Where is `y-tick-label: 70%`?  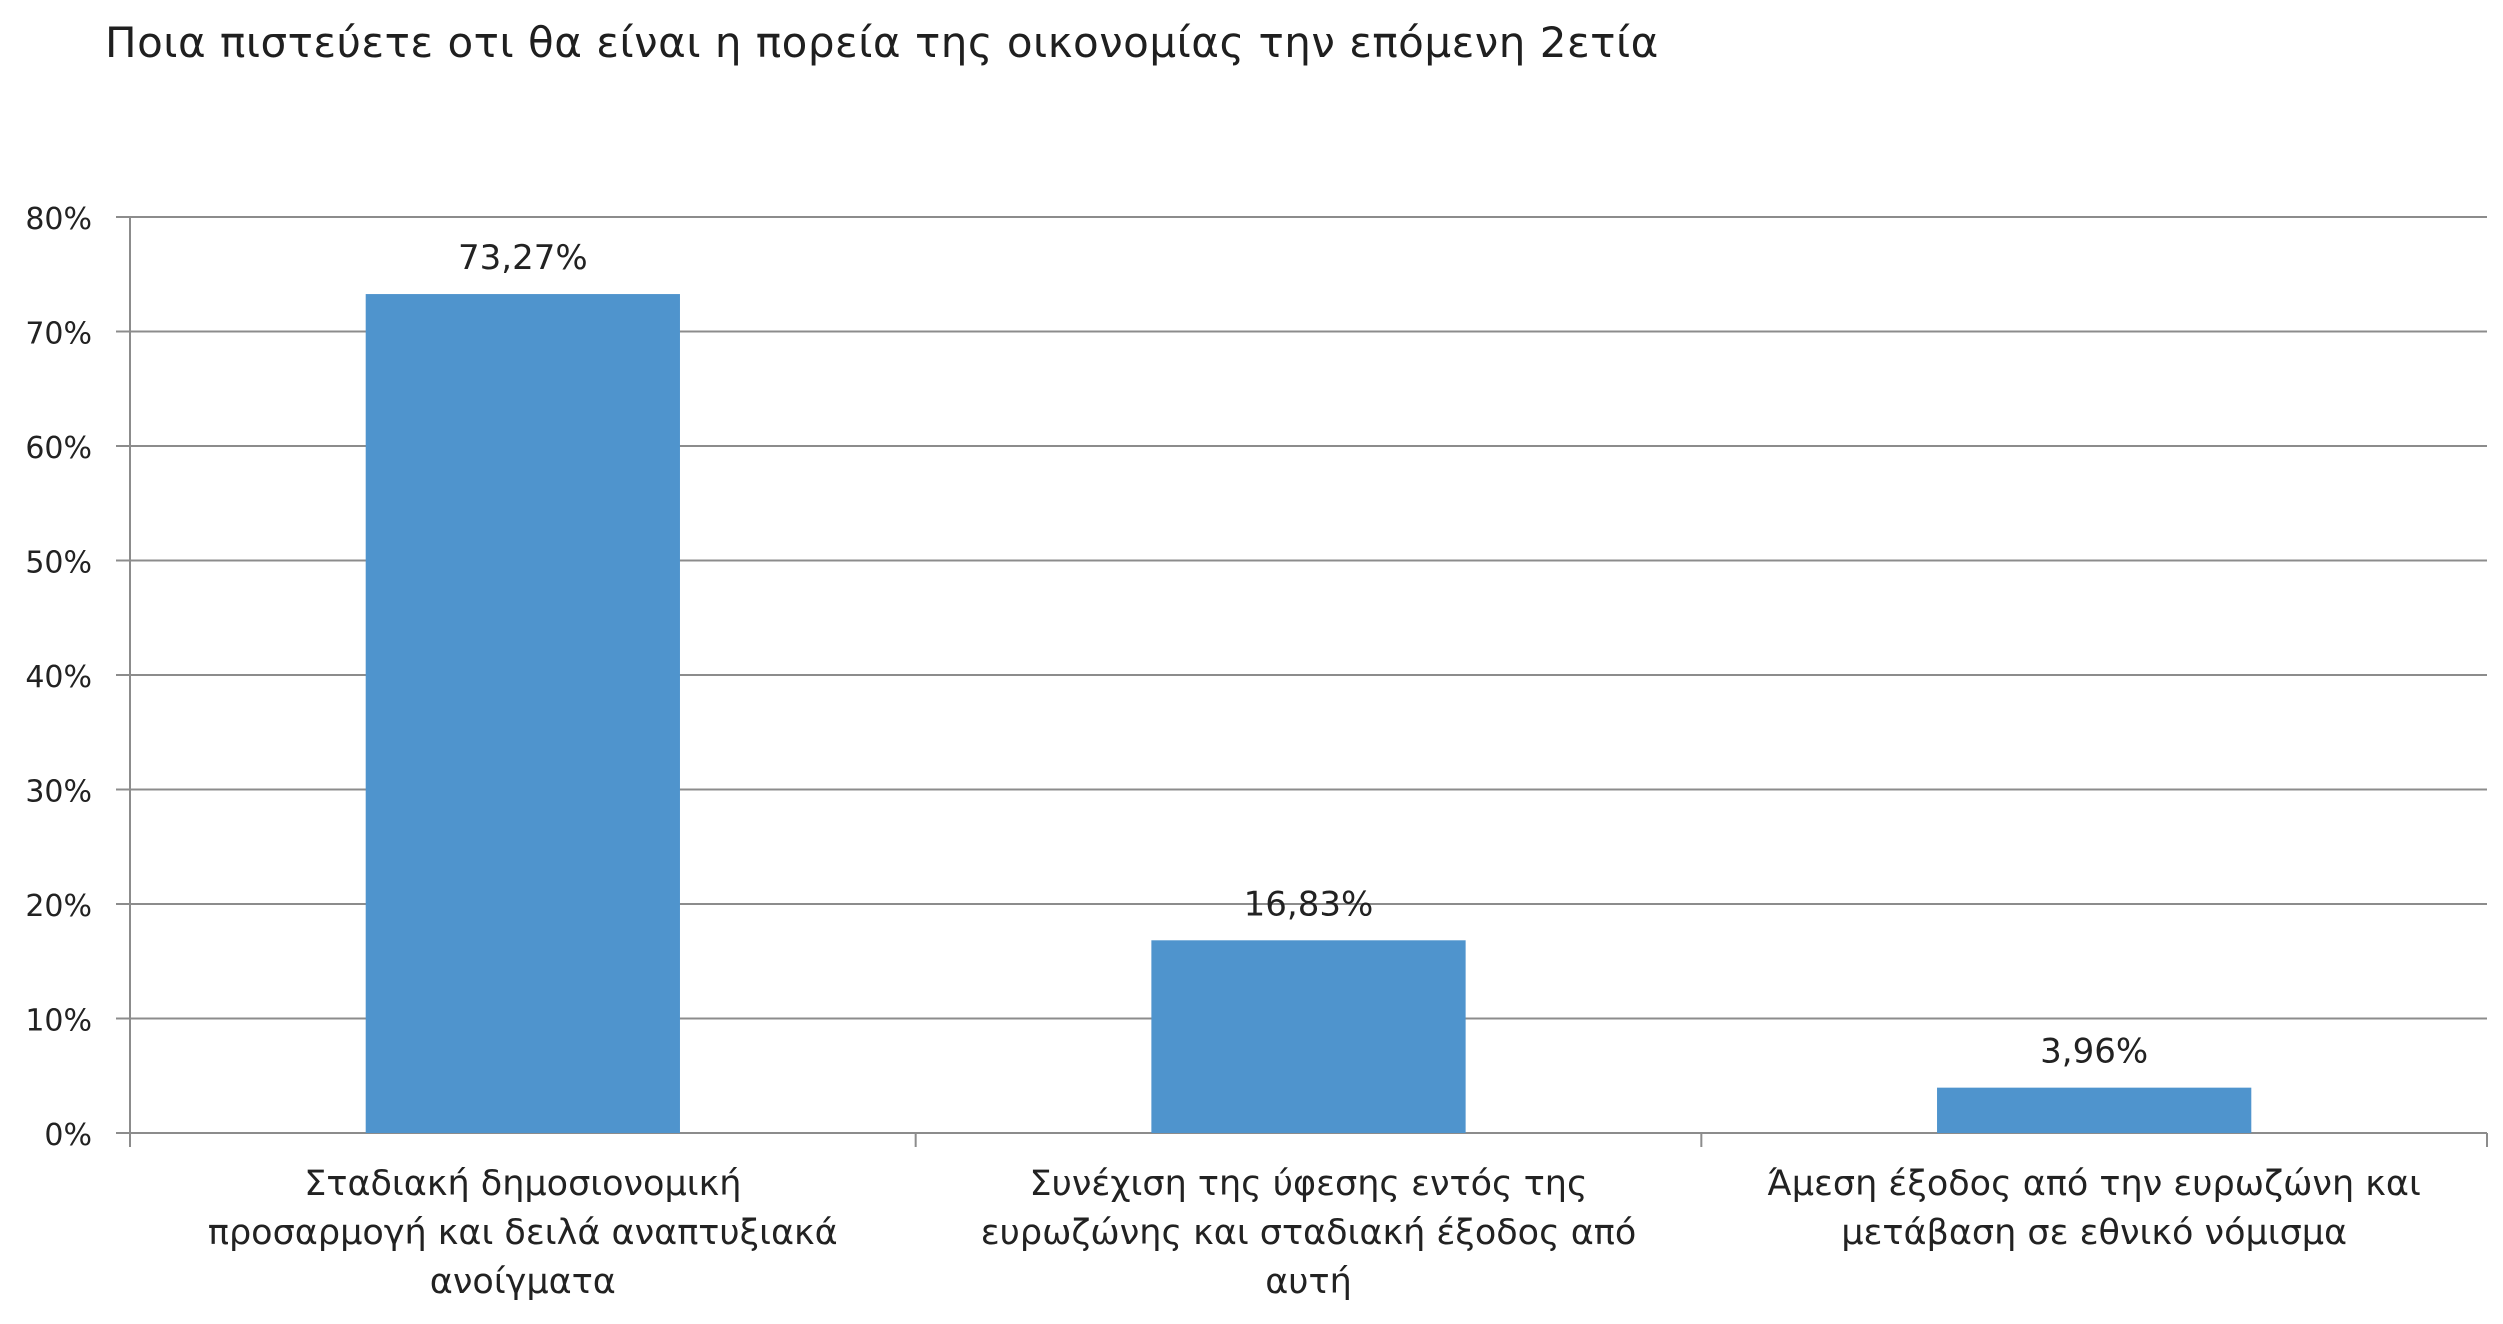 y-tick-label: 70% is located at coordinates (58, 334).